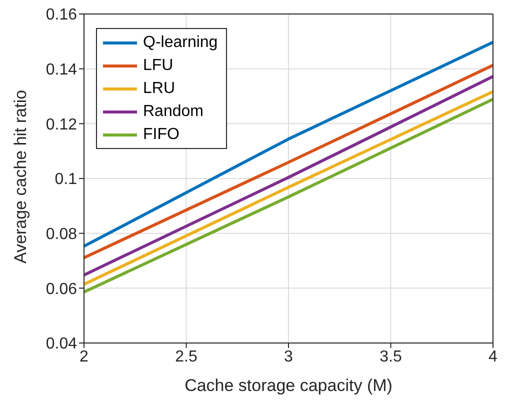  I want to click on y-tick-label: 0.12, so click(62, 125).